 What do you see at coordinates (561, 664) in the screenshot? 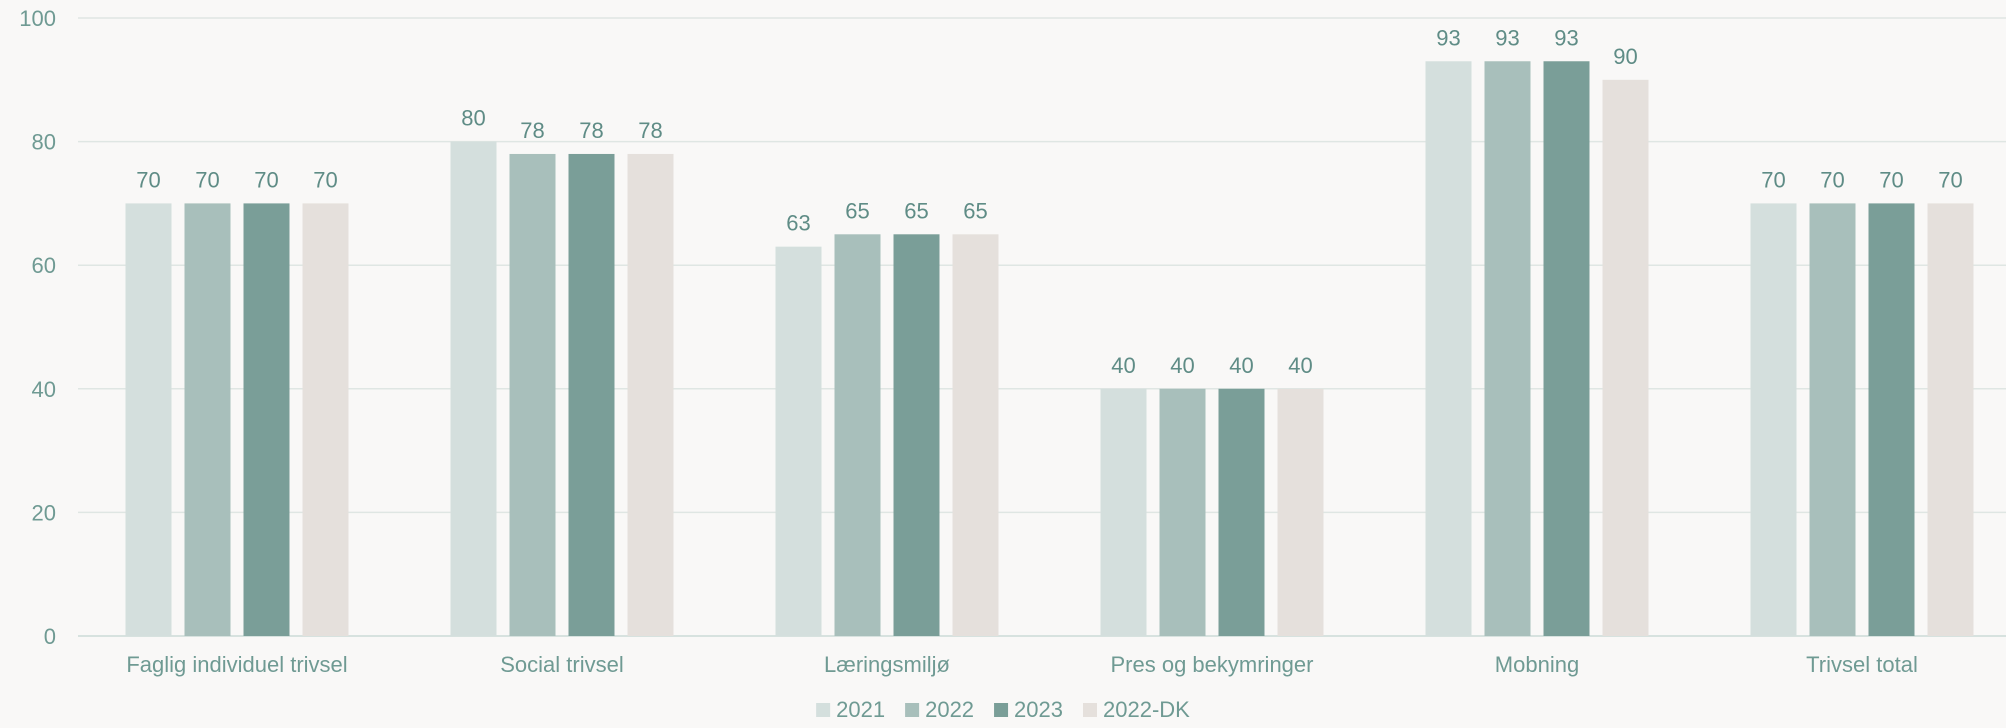
I see `x-category-label: Social trivsel` at bounding box center [561, 664].